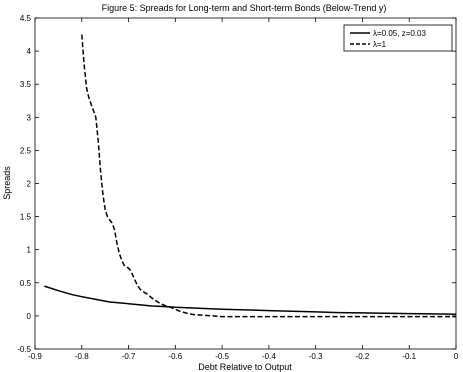 The width and height of the screenshot is (463, 372). What do you see at coordinates (7, 183) in the screenshot?
I see `y-axis-label: Spreads` at bounding box center [7, 183].